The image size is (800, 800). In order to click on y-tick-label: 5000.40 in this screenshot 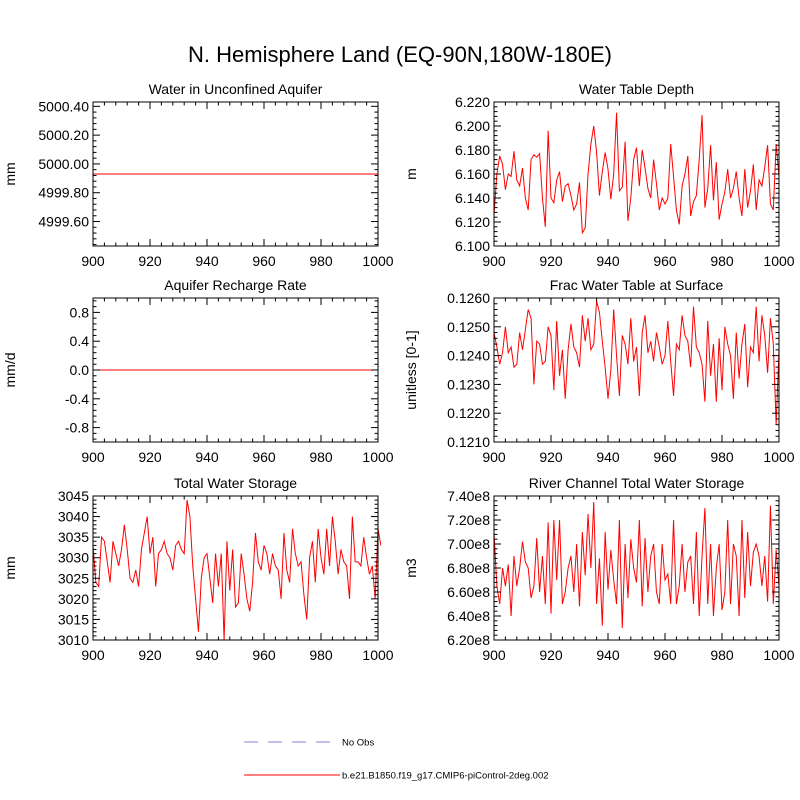, I will do `click(63, 106)`.